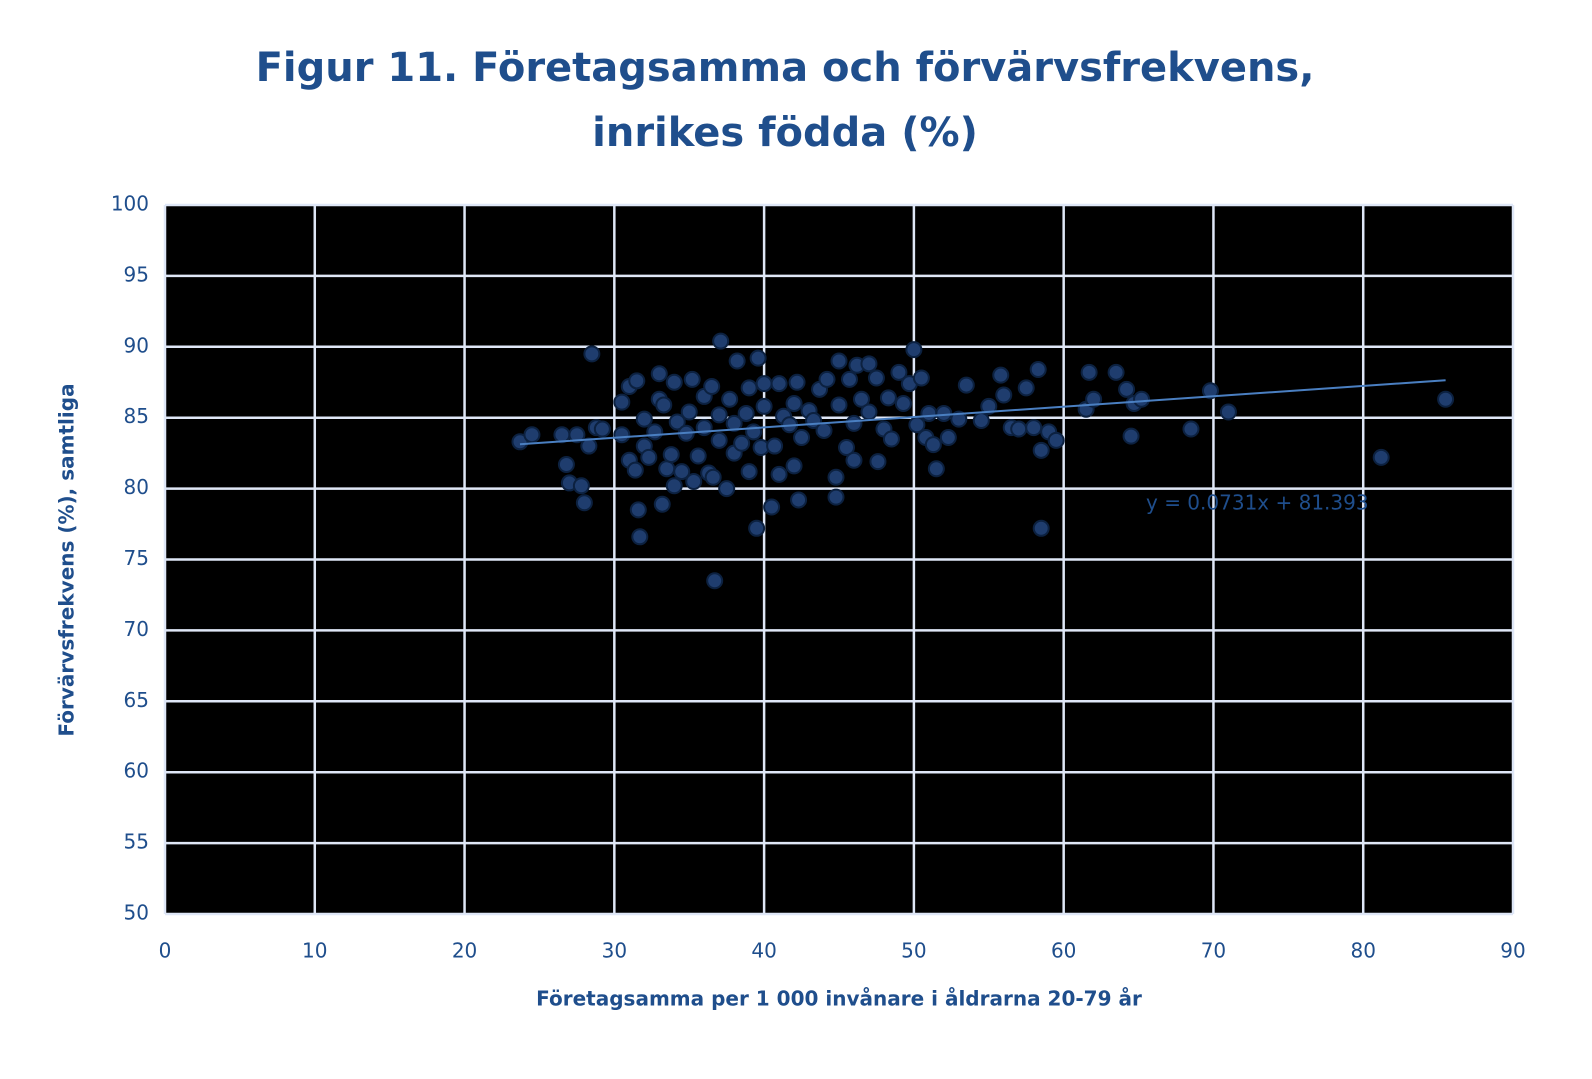 The image size is (1592, 1079). I want to click on y-axis-label: Förvärvsfrekvens (%), samtliga, so click(67, 559).